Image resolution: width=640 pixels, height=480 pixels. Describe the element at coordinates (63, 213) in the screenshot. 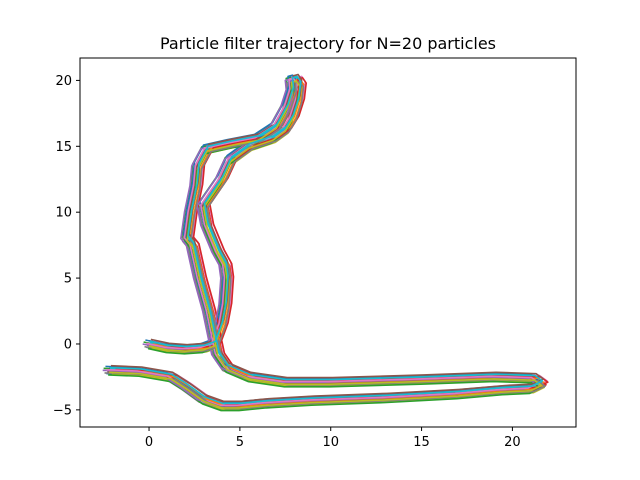

I see `y-tick-label: 10` at that location.